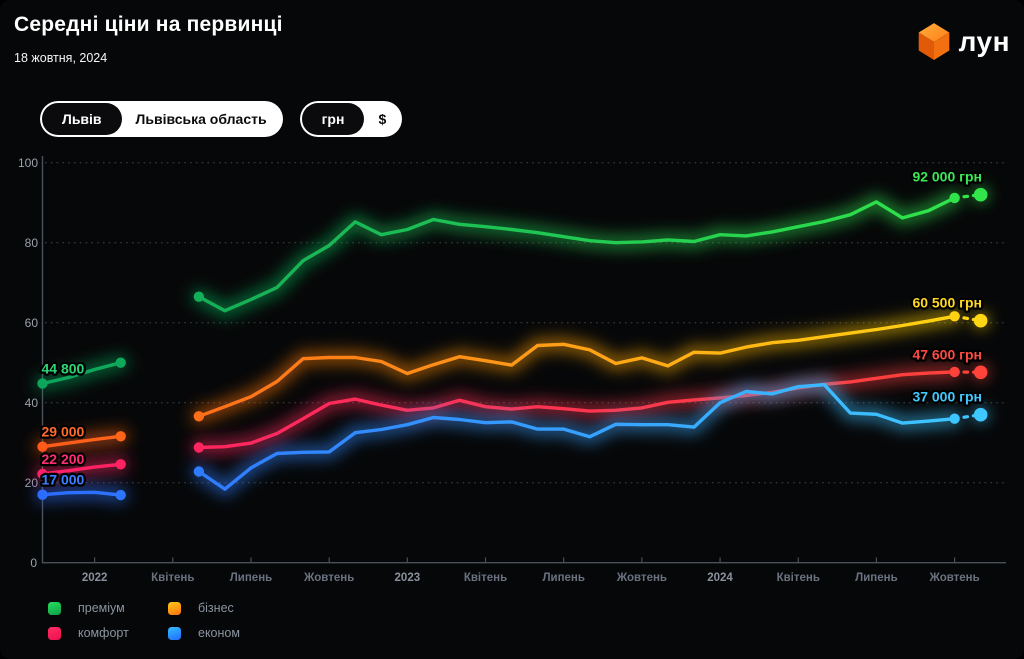 The image size is (1024, 659). I want to click on start-value-label-преміум: 44 800, so click(63, 369).